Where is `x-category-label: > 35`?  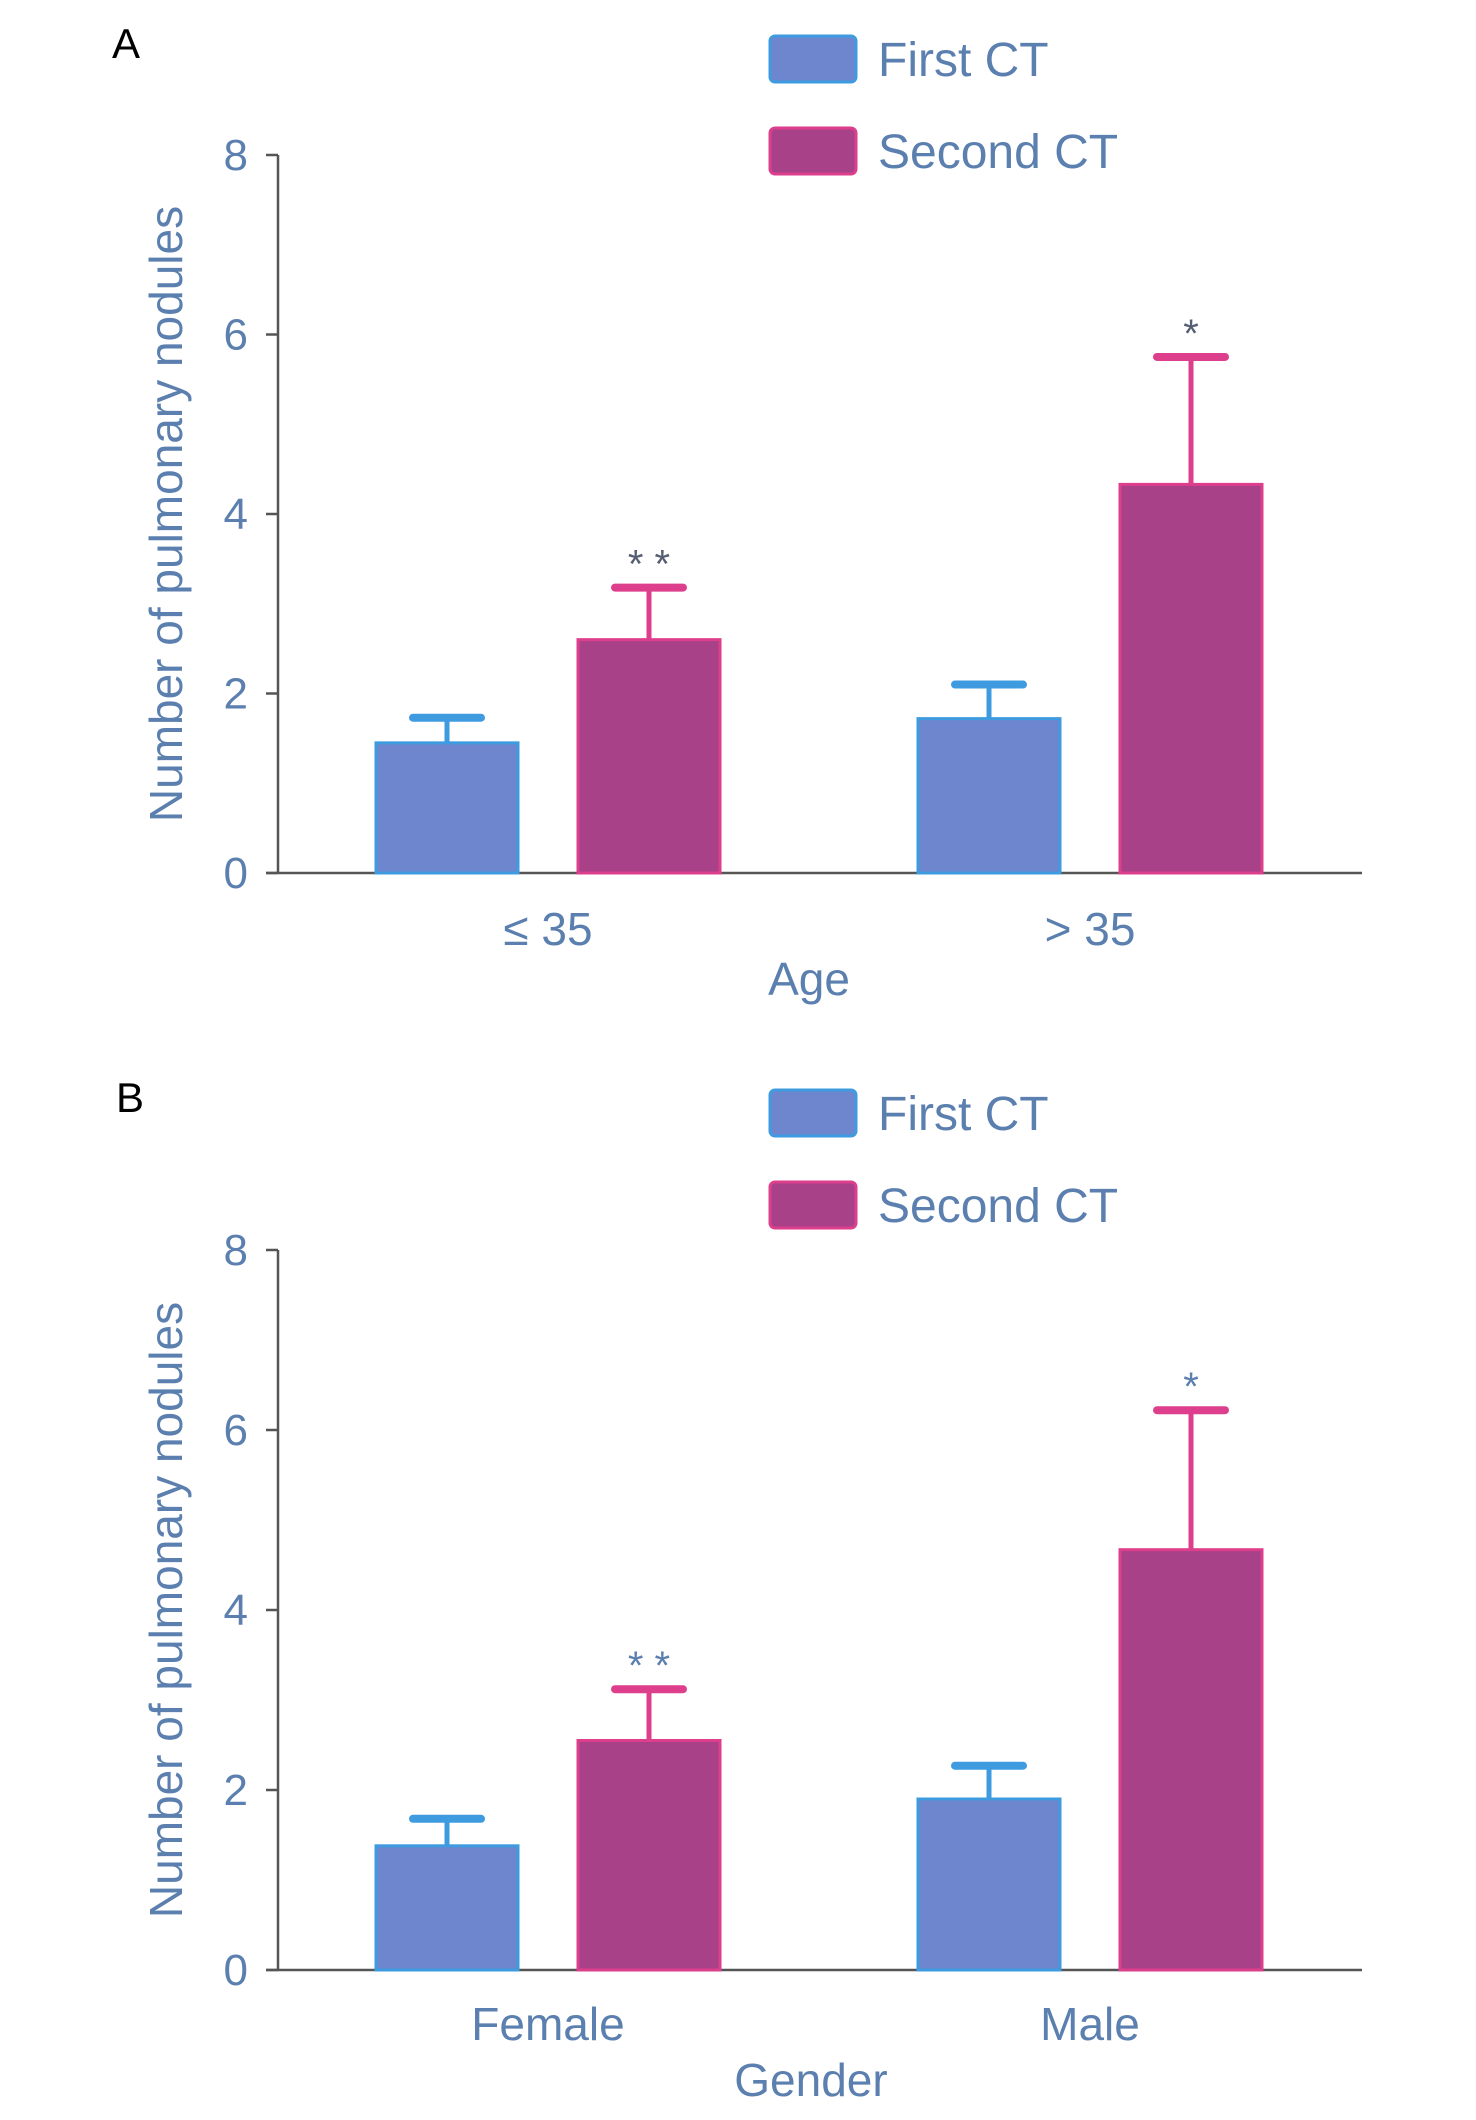 x-category-label: > 35 is located at coordinates (1090, 929).